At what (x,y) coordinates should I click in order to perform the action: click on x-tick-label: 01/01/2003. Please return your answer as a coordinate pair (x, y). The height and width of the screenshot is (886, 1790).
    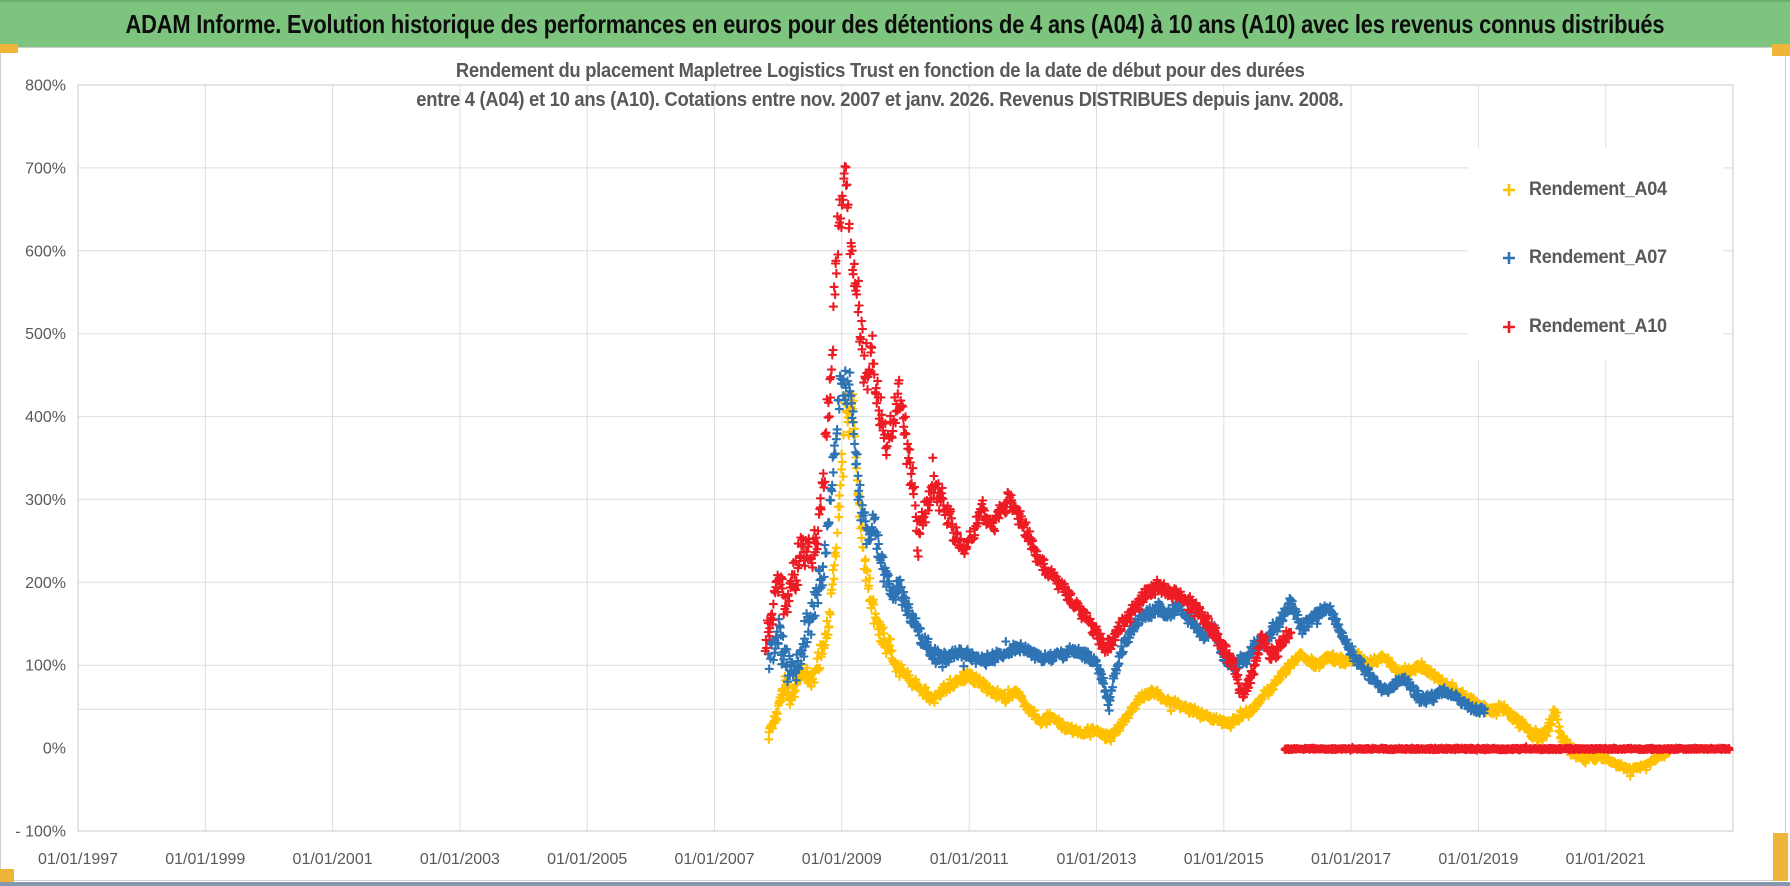
    Looking at the image, I should click on (460, 859).